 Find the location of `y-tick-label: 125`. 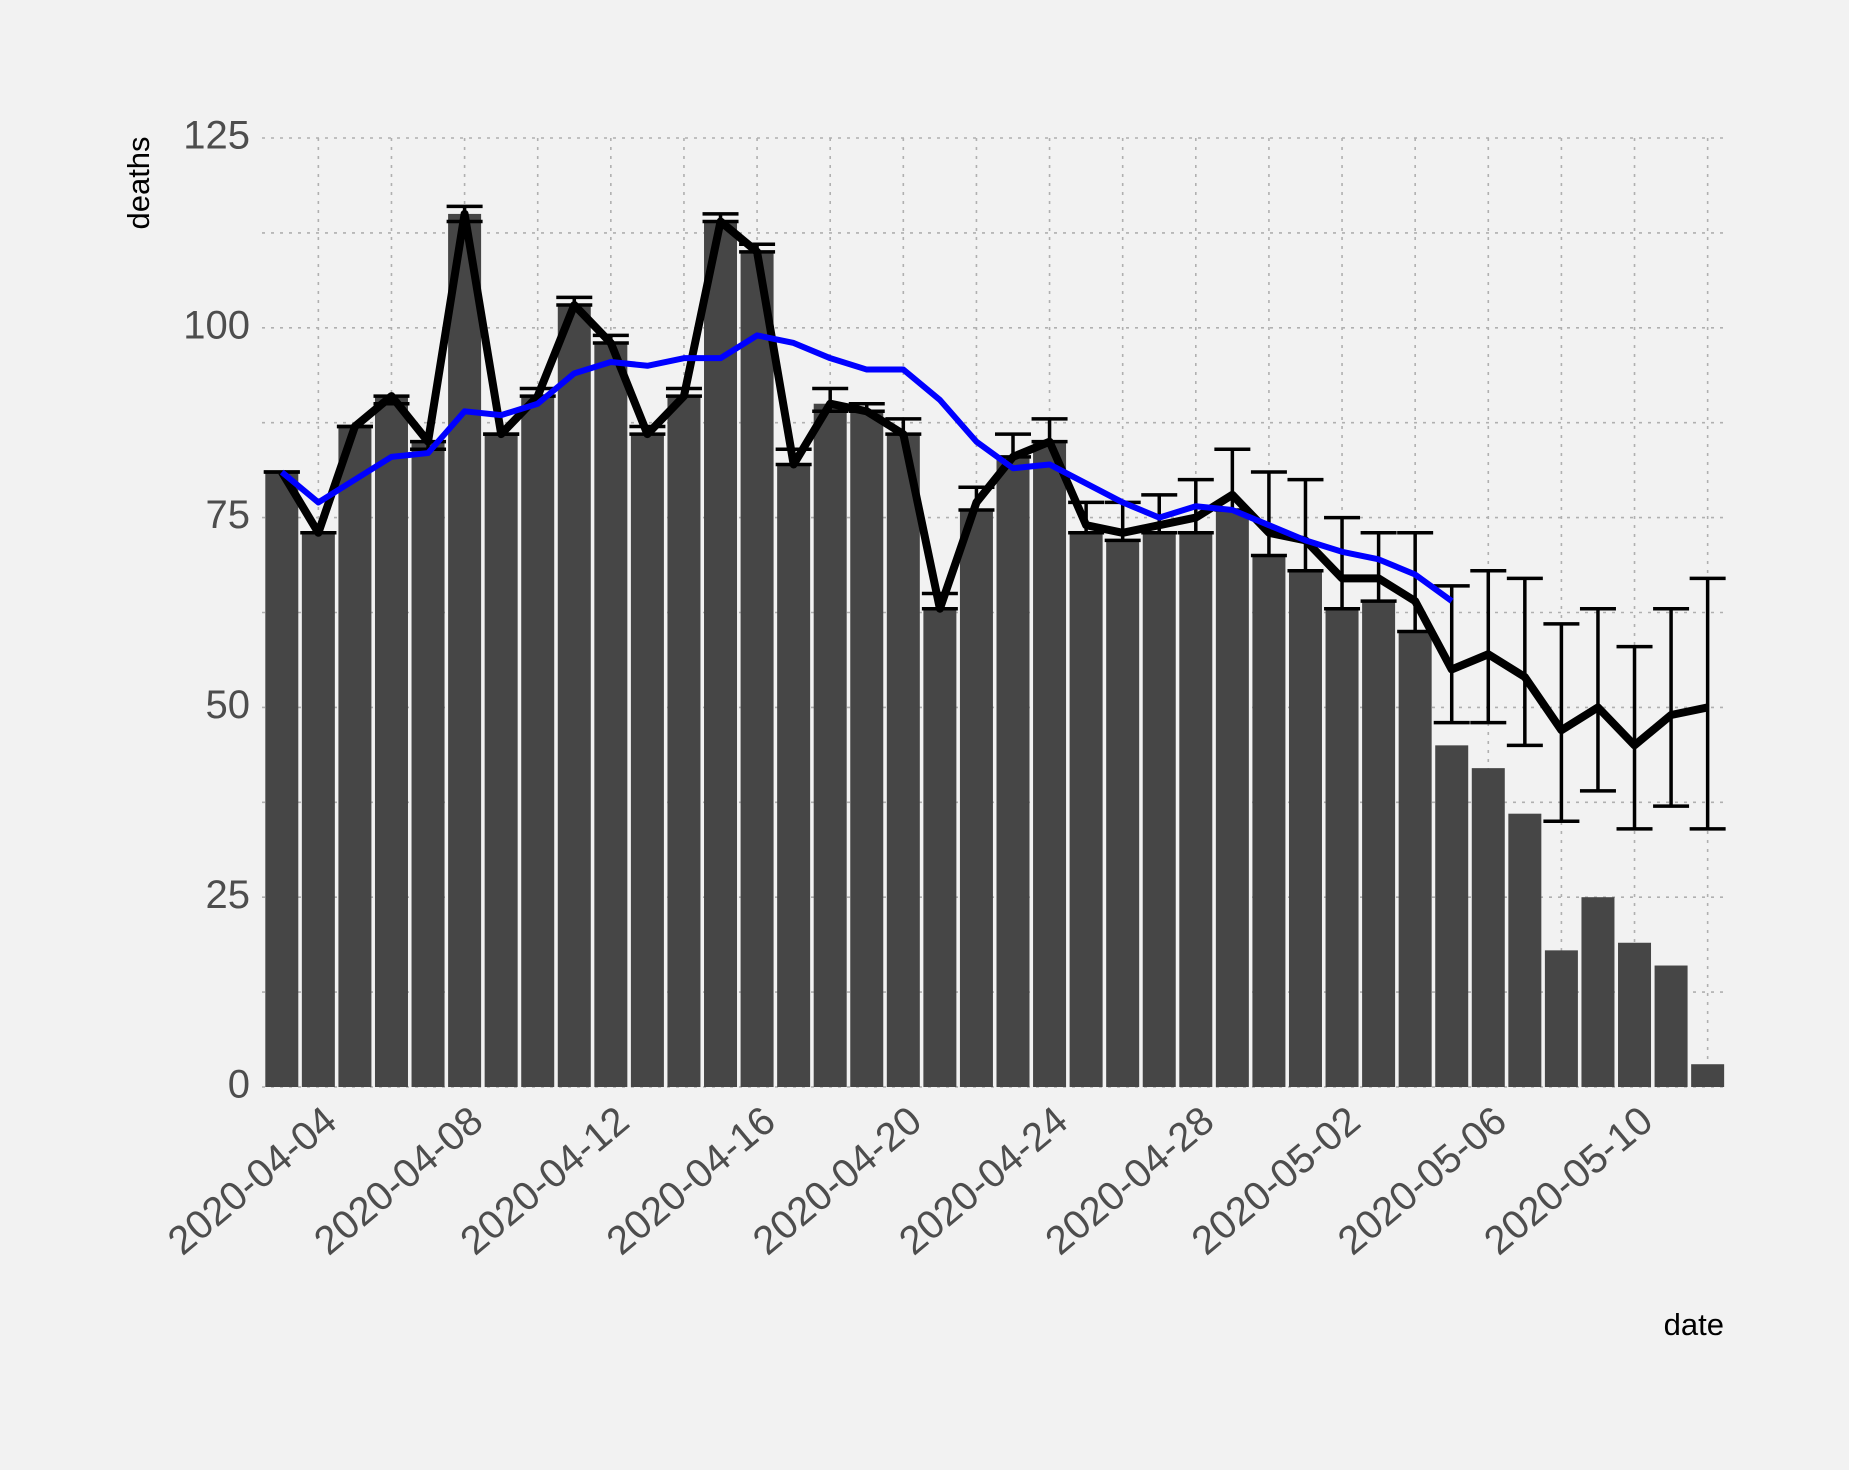

y-tick-label: 125 is located at coordinates (216, 136).